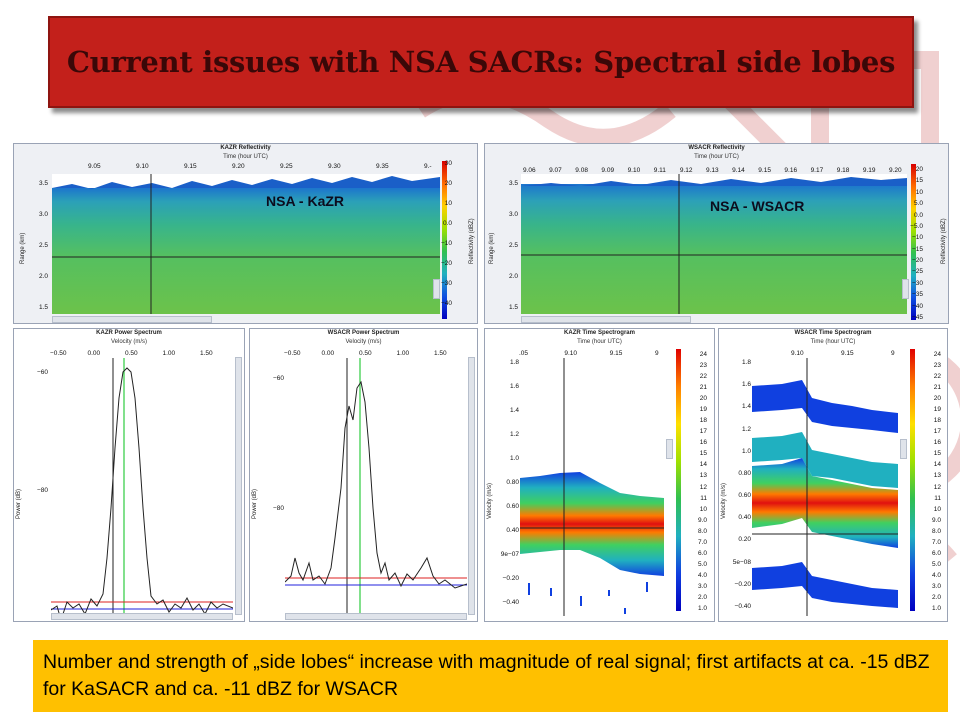 This screenshot has height=720, width=960. What do you see at coordinates (514, 386) in the screenshot?
I see `y-tick-label: 1.6` at bounding box center [514, 386].